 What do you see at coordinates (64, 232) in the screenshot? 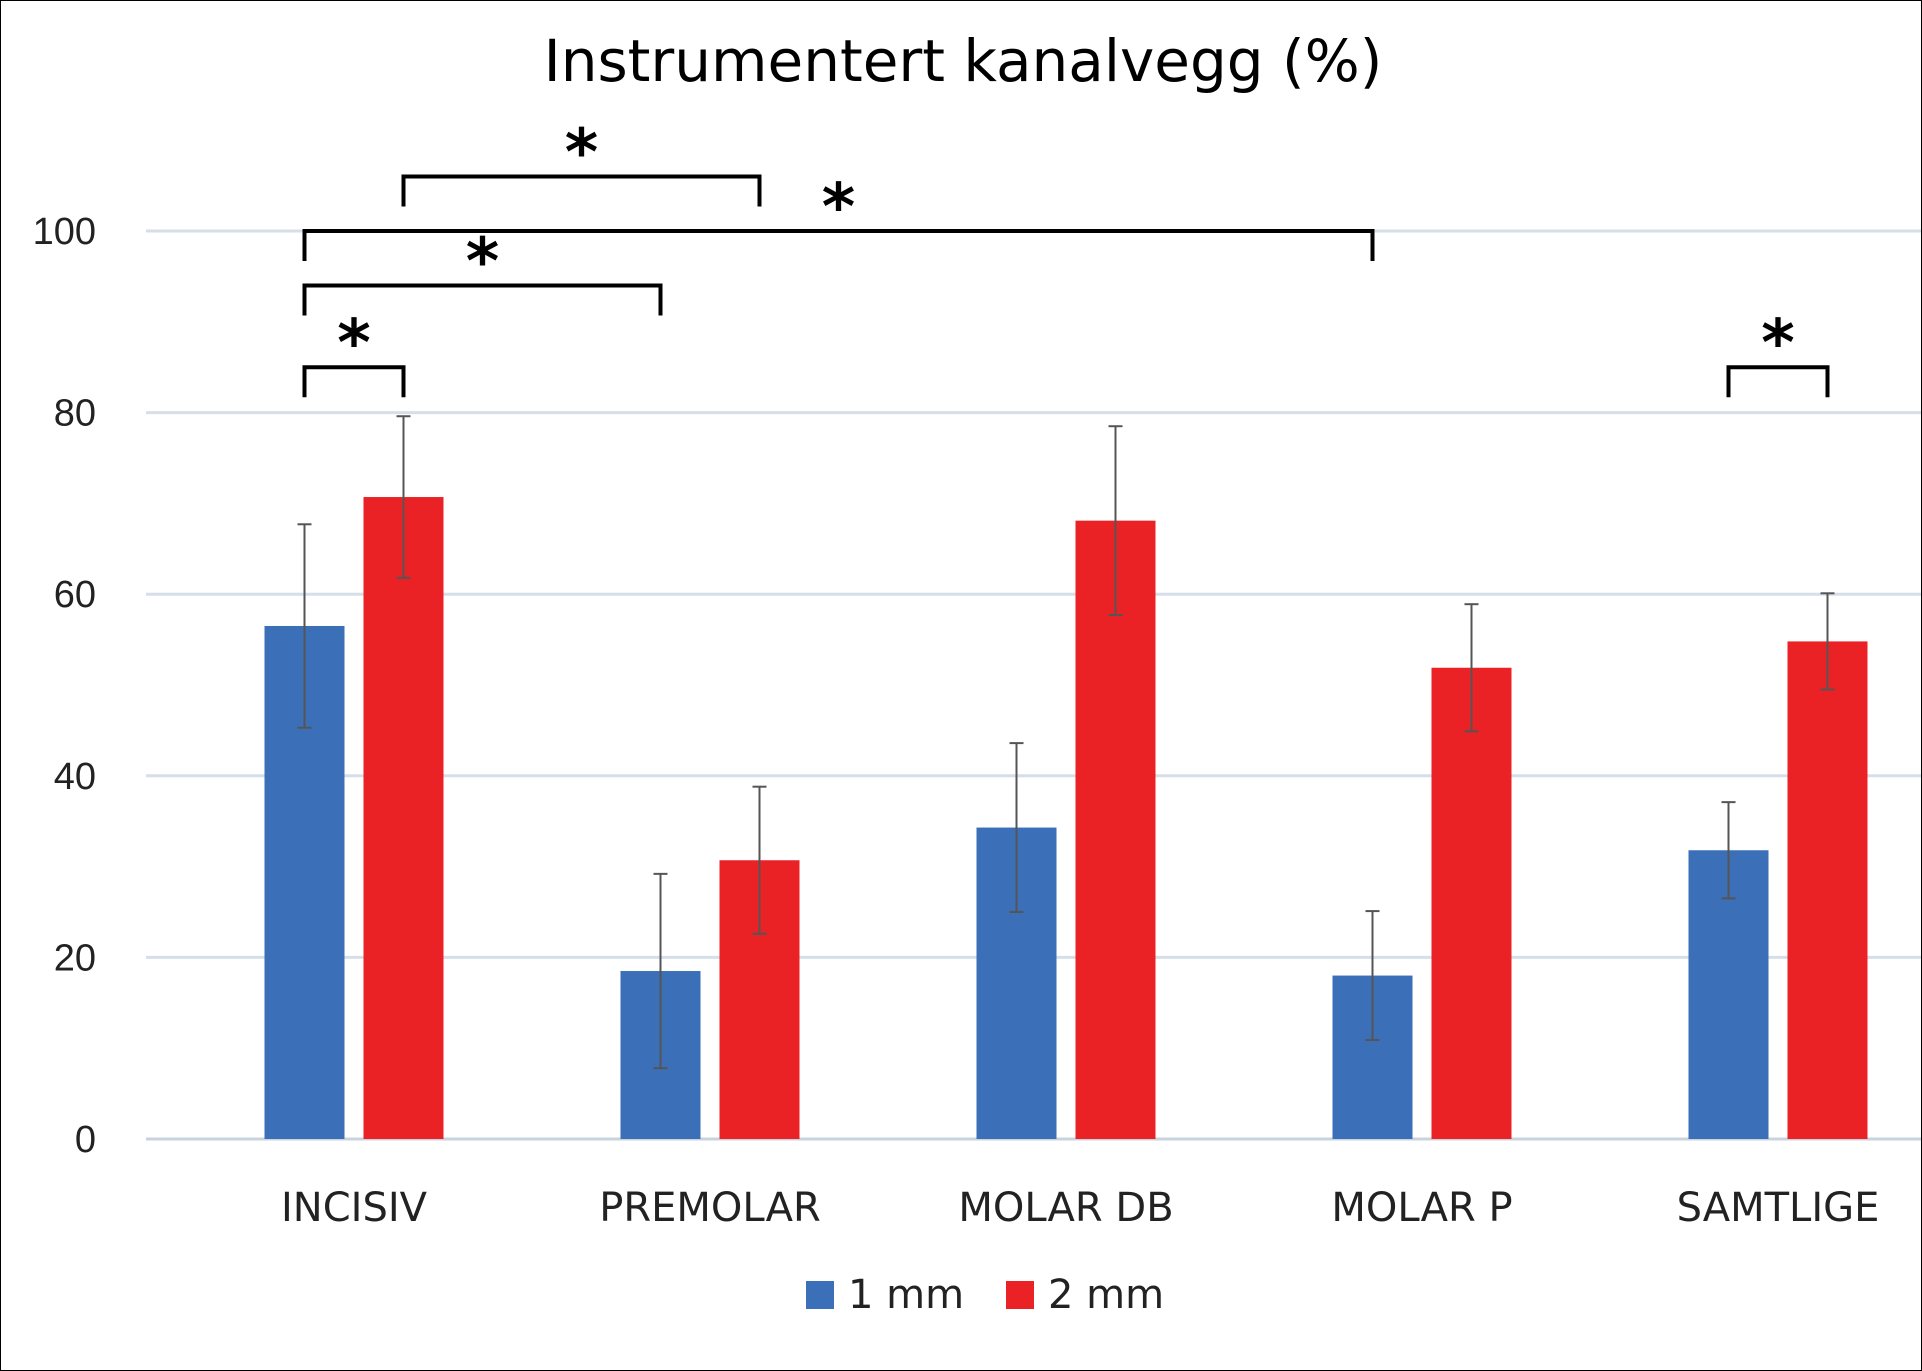
I see `y-tick-label: 100` at bounding box center [64, 232].